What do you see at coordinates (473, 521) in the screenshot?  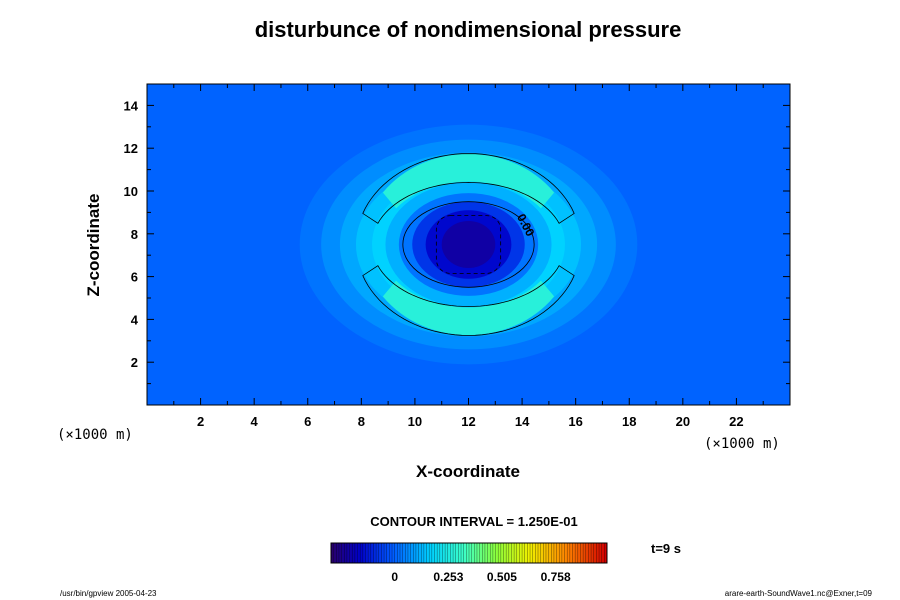 I see `contour-interval: CONTOUR INTERVAL = 1.250E-01` at bounding box center [473, 521].